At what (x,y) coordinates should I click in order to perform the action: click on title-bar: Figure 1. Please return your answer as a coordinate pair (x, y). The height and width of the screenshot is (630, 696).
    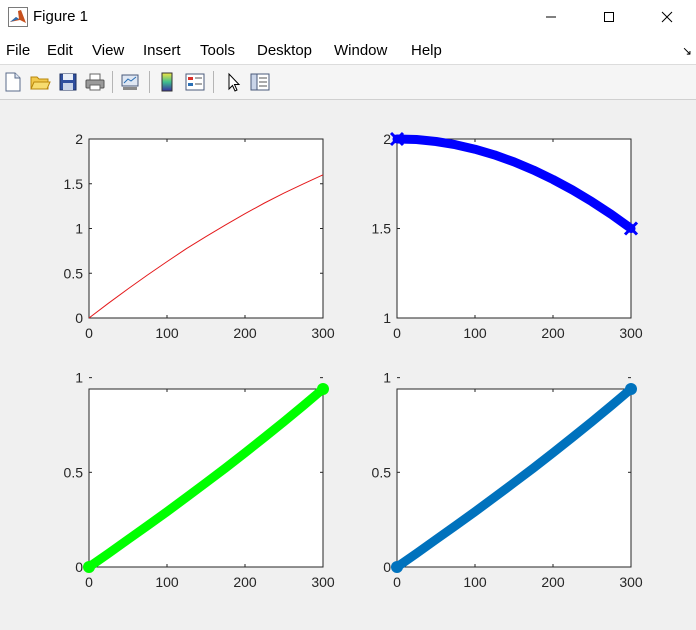
    Looking at the image, I should click on (348, 17).